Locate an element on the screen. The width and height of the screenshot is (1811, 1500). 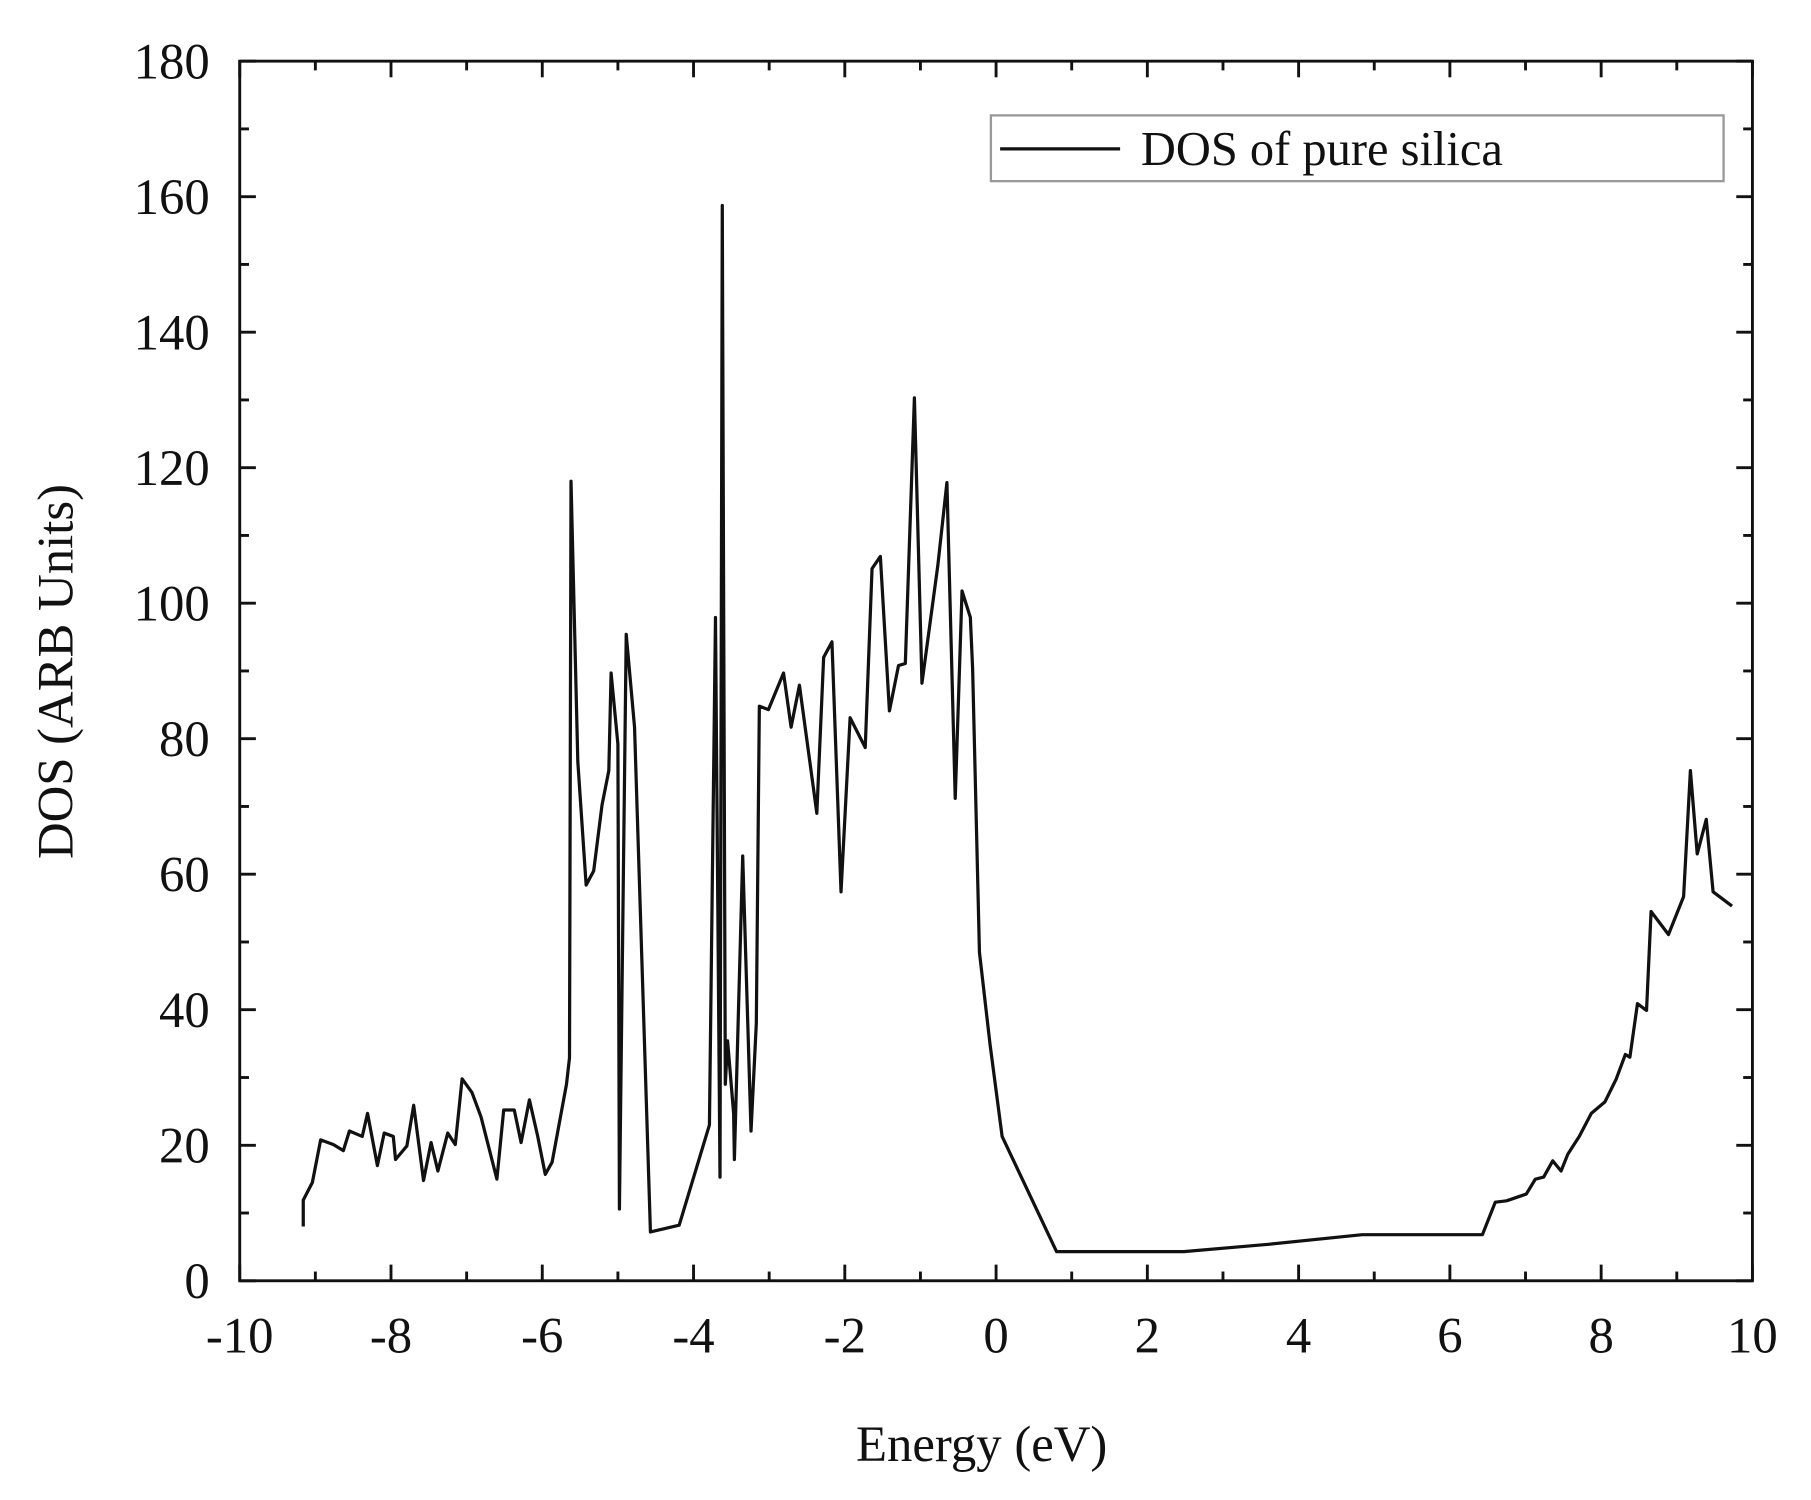
x-tick-label: 4 is located at coordinates (1298, 1335).